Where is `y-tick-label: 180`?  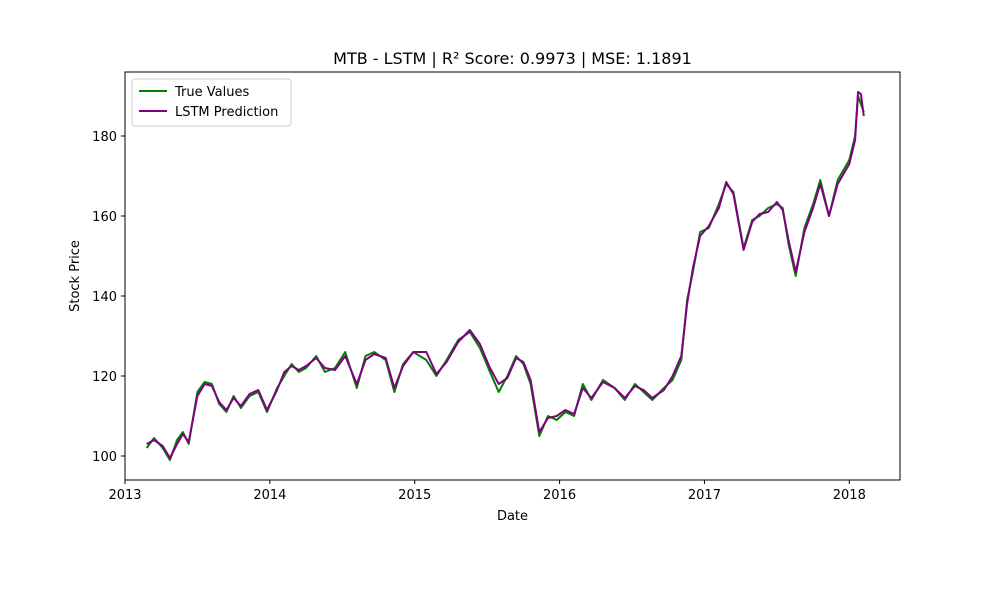 y-tick-label: 180 is located at coordinates (104, 137).